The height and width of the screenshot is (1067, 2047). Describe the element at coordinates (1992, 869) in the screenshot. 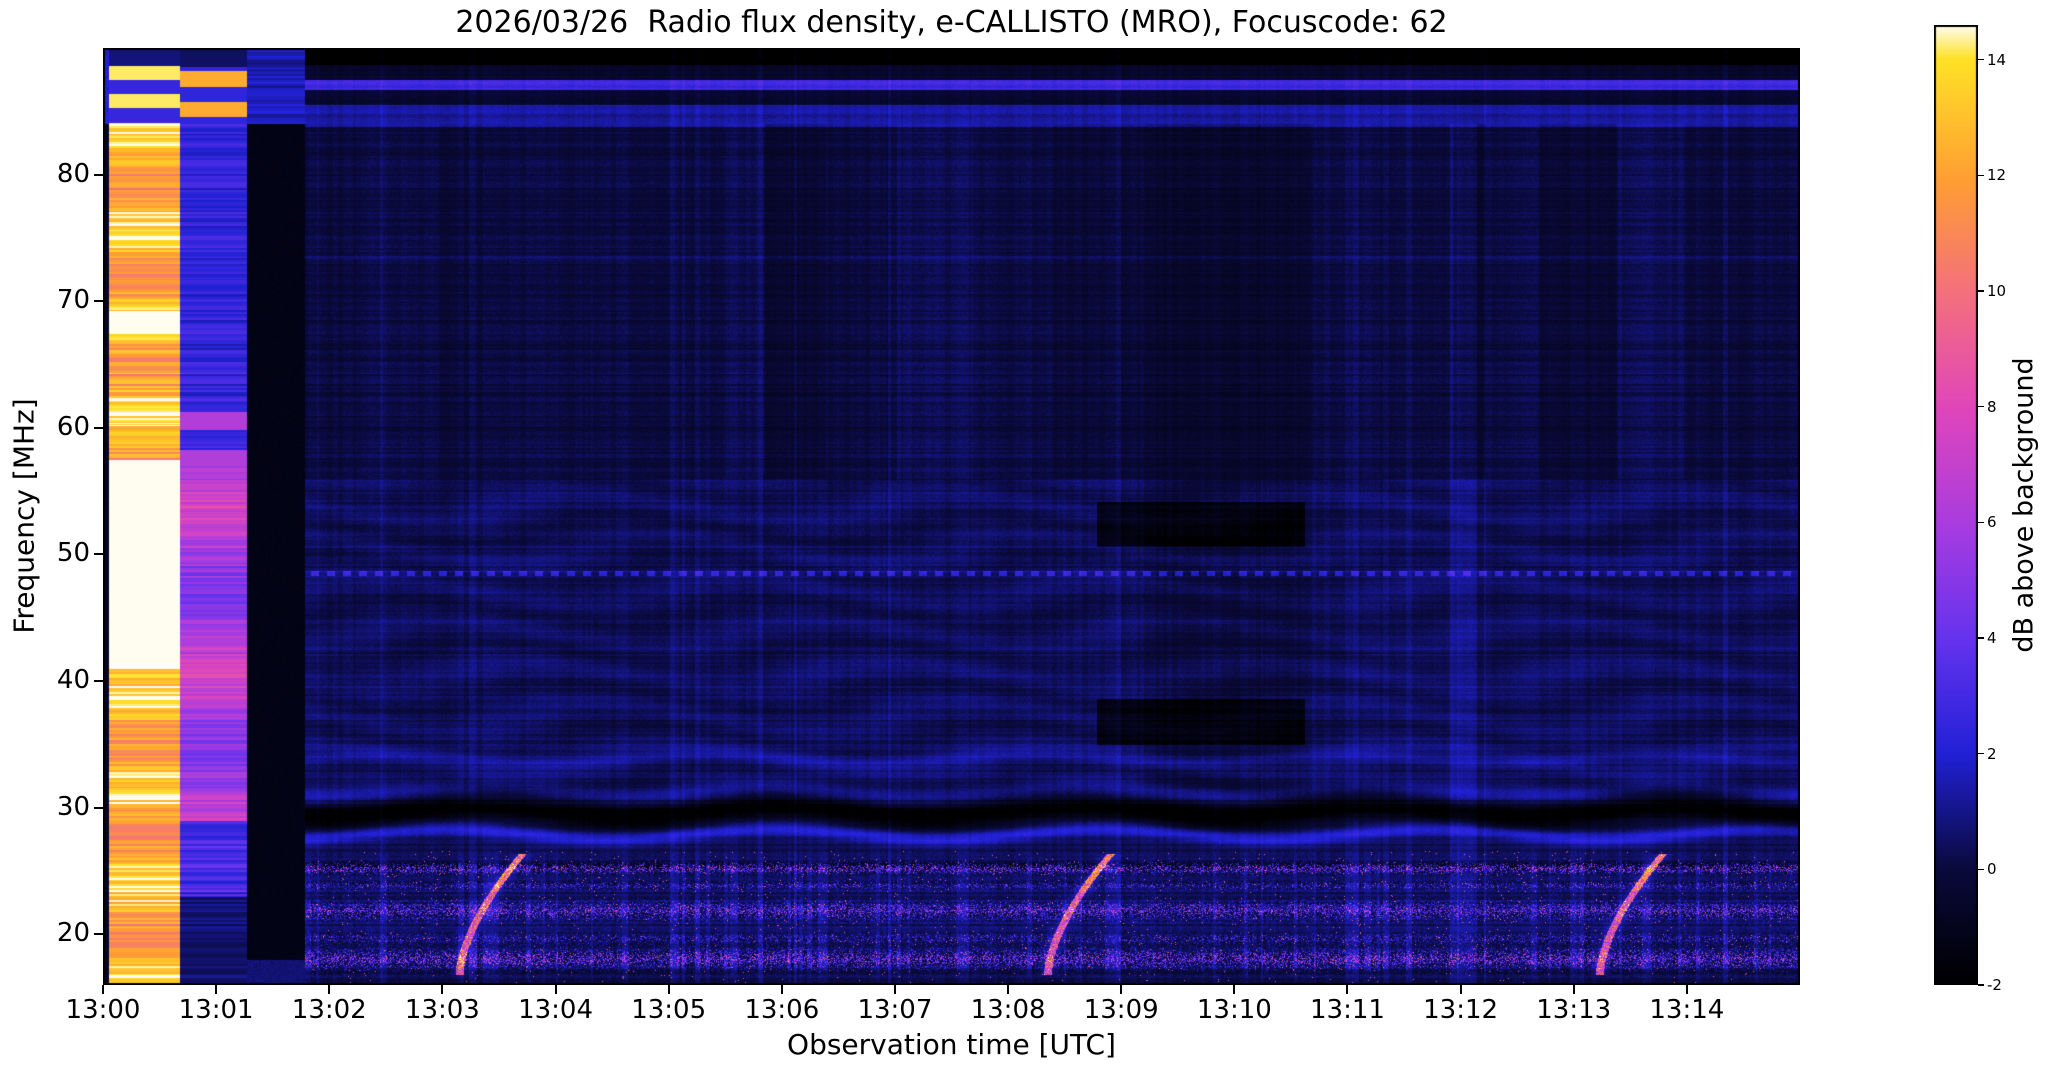

I see `colorbar-tick-label: 0` at that location.